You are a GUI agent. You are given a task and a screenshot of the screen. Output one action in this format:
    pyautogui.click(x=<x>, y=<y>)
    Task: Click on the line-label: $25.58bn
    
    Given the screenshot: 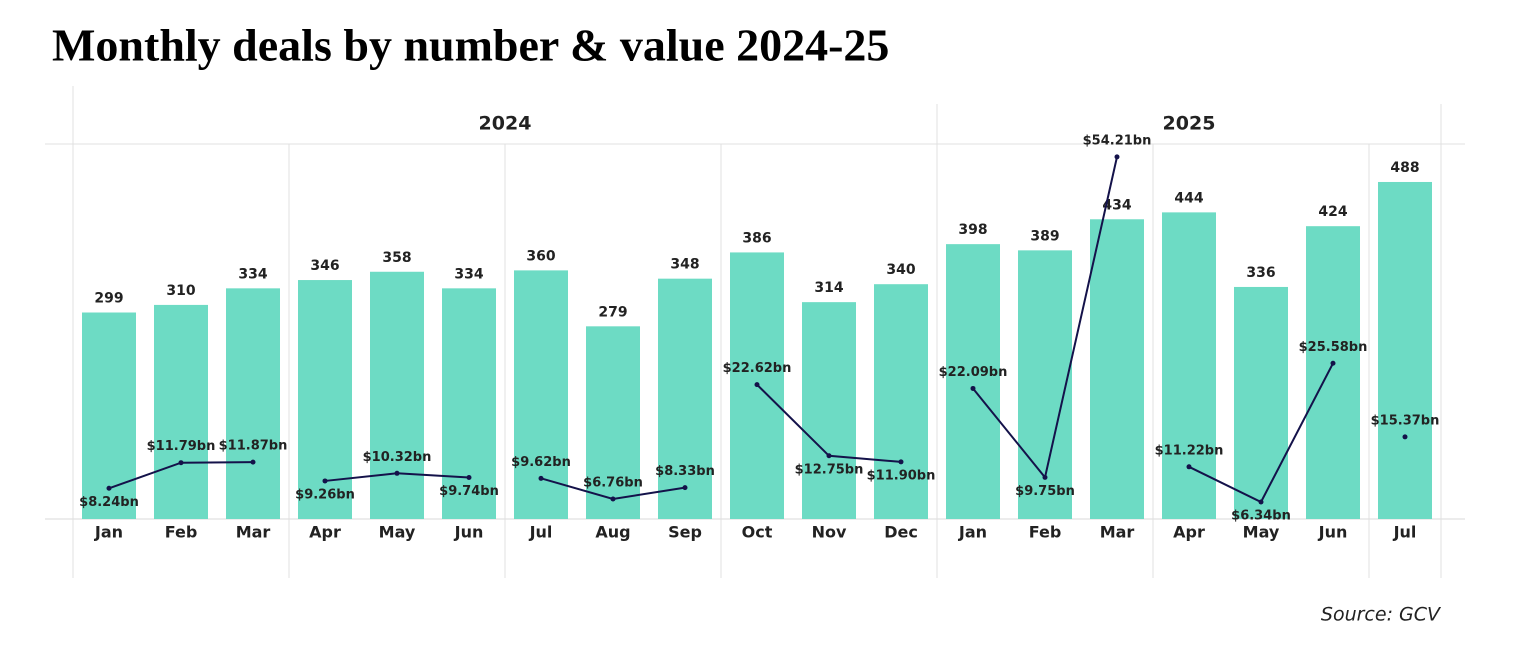 What is the action you would take?
    pyautogui.click(x=1333, y=347)
    